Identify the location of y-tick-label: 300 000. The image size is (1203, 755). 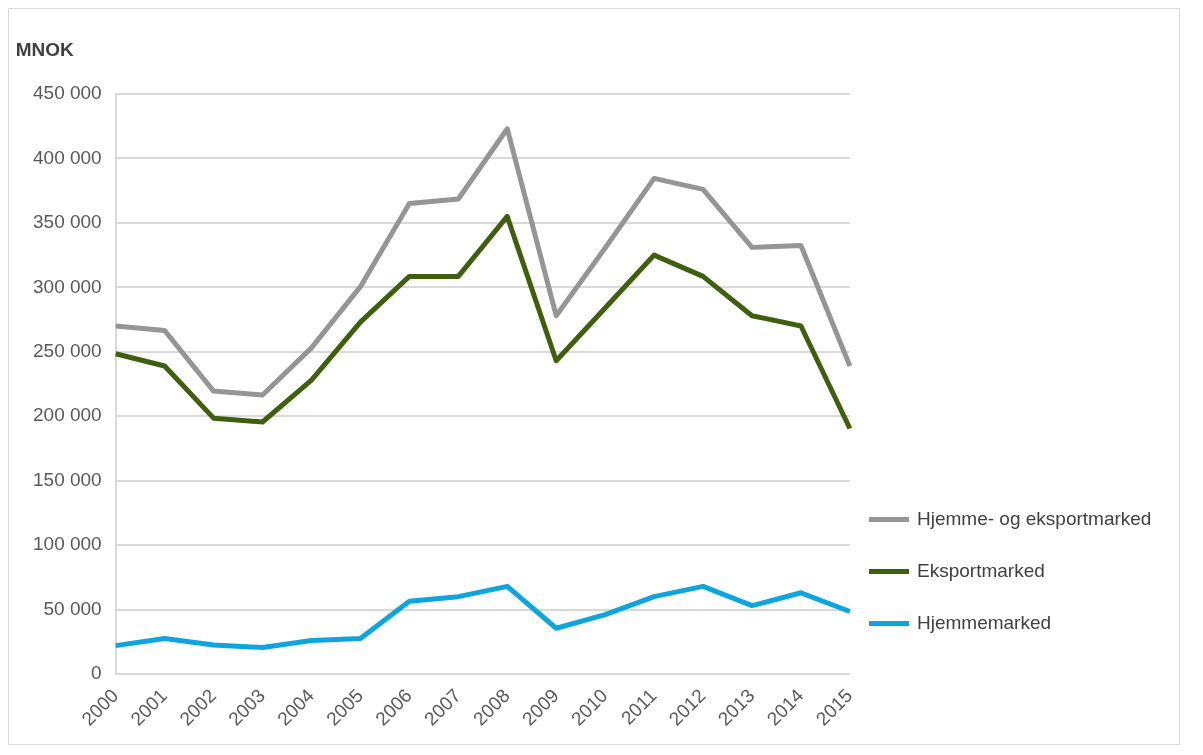
(67, 286).